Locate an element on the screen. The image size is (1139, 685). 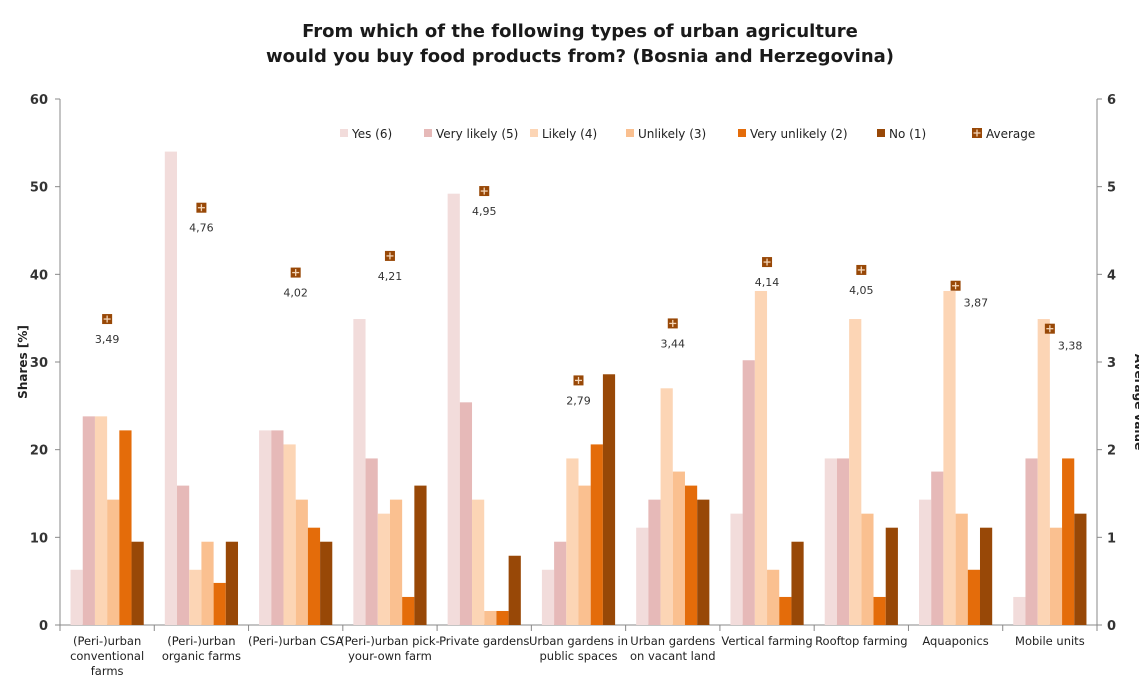
x-tick-label: public spaces is located at coordinates (579, 656).